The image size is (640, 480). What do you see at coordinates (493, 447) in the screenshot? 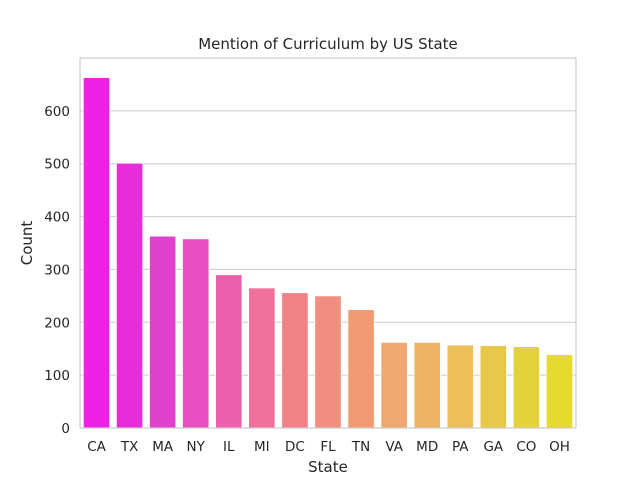
I see `x-tick-label: GA` at bounding box center [493, 447].